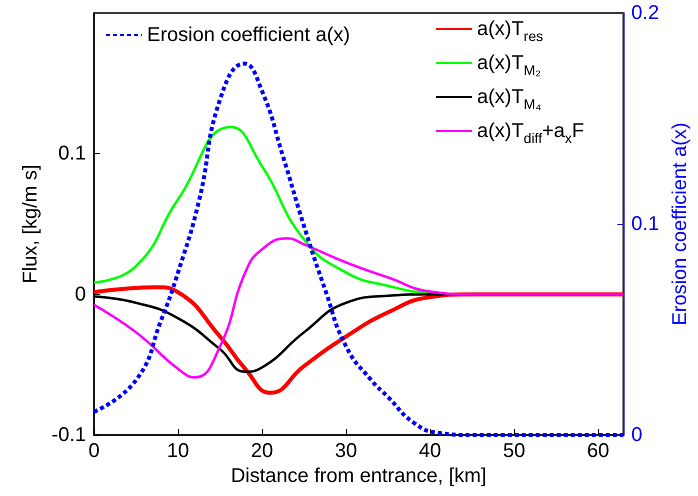  What do you see at coordinates (645, 224) in the screenshot?
I see `y2-tick-label: 0.1` at bounding box center [645, 224].